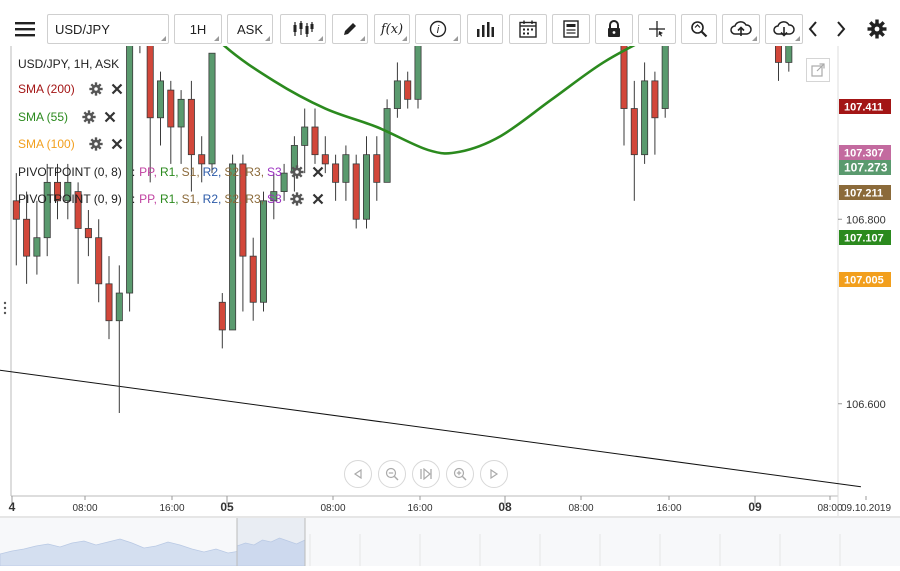  Describe the element at coordinates (148, 172) in the screenshot. I see `legend-pp: PP,` at that location.